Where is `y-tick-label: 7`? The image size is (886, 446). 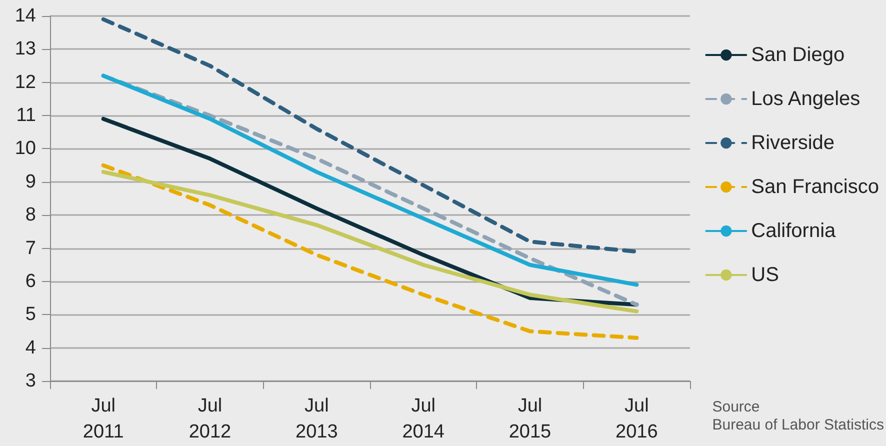
y-tick-label: 7 is located at coordinates (30, 248).